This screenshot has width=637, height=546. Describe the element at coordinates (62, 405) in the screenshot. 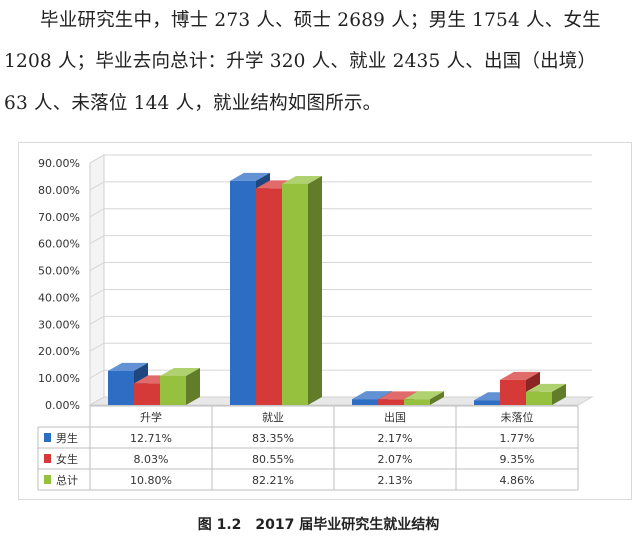

I see `y-tick-label: 0.00%` at that location.